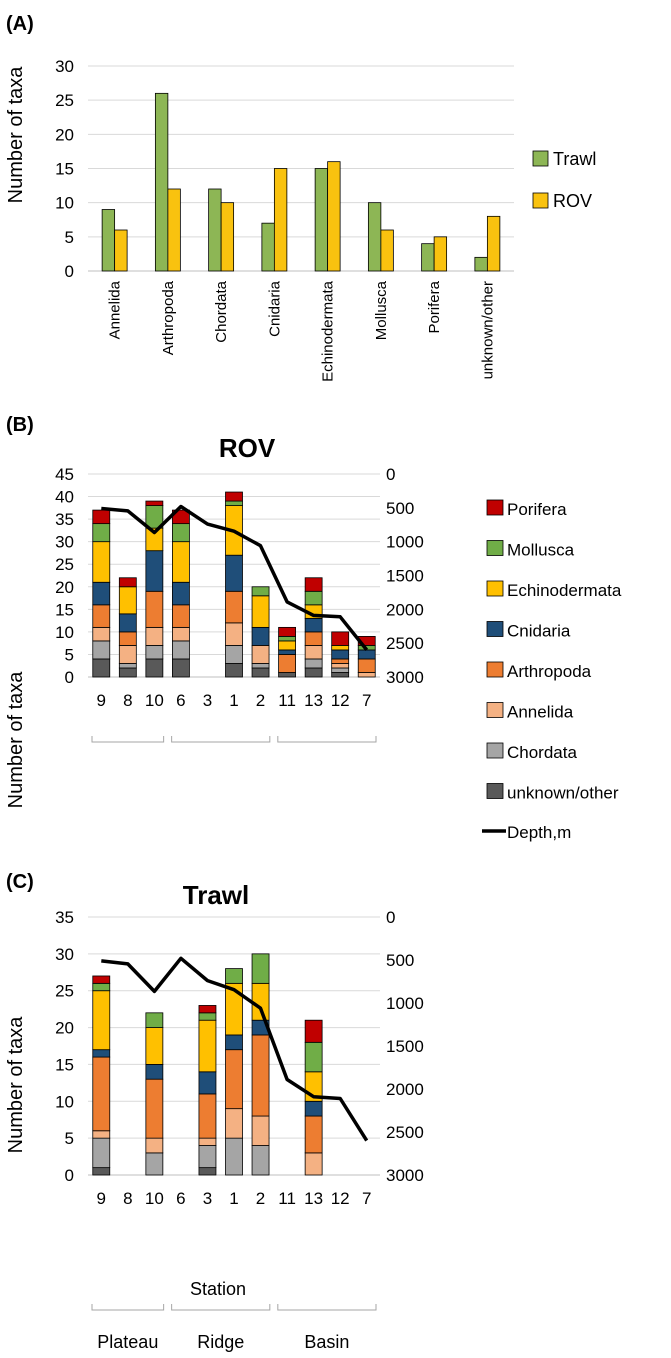  What do you see at coordinates (64, 1064) in the screenshot?
I see `y-tick-label: 15` at bounding box center [64, 1064].